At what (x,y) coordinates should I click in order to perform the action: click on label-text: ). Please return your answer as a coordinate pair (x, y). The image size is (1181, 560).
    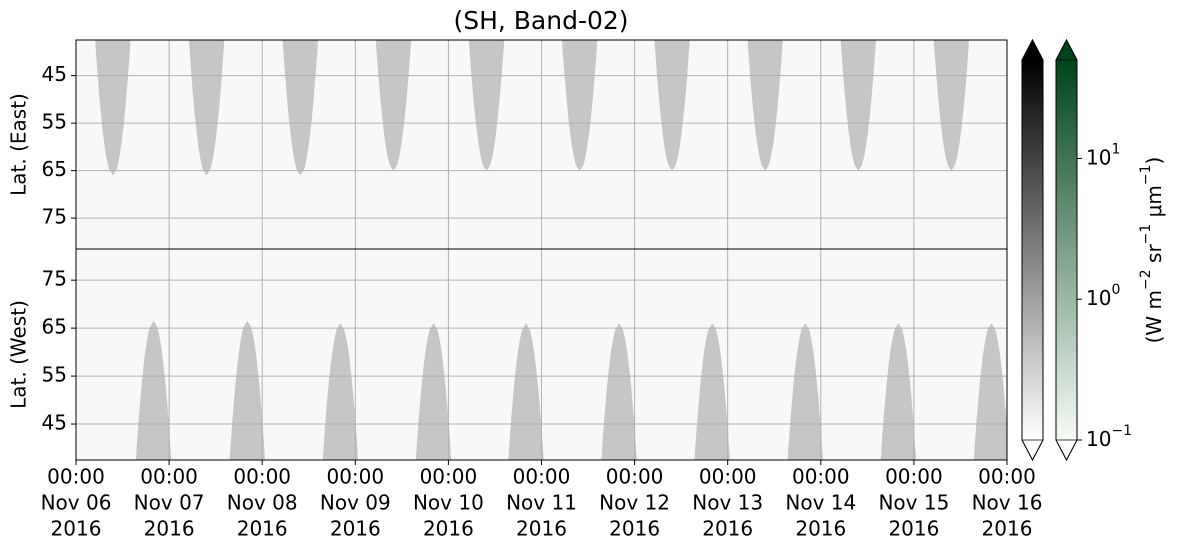
    Looking at the image, I should click on (1154, 161).